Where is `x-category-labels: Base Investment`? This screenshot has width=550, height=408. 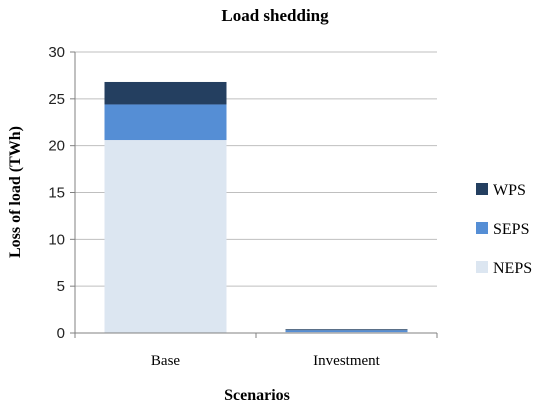
x-category-labels: Base Investment is located at coordinates (266, 361).